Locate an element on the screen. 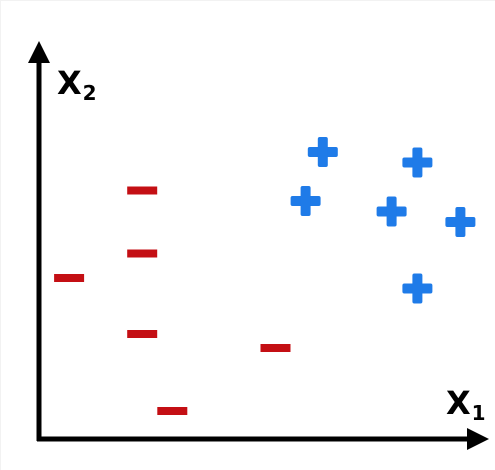 The image size is (495, 470). x-axis-label: X1 is located at coordinates (466, 405).